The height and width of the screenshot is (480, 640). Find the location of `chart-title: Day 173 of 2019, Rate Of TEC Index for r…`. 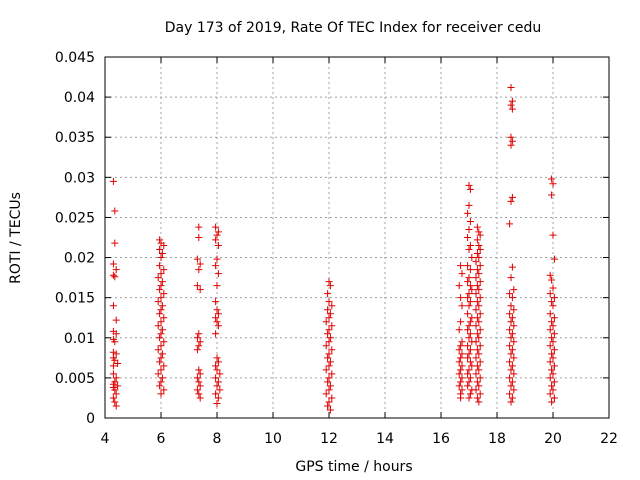

chart-title: Day 173 of 2019, Rate Of TEC Index for r… is located at coordinates (353, 28).